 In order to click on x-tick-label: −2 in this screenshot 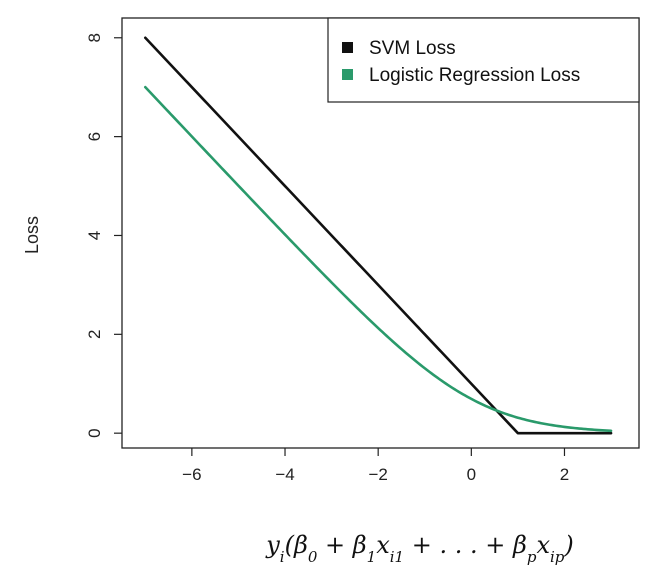, I will do `click(377, 474)`.